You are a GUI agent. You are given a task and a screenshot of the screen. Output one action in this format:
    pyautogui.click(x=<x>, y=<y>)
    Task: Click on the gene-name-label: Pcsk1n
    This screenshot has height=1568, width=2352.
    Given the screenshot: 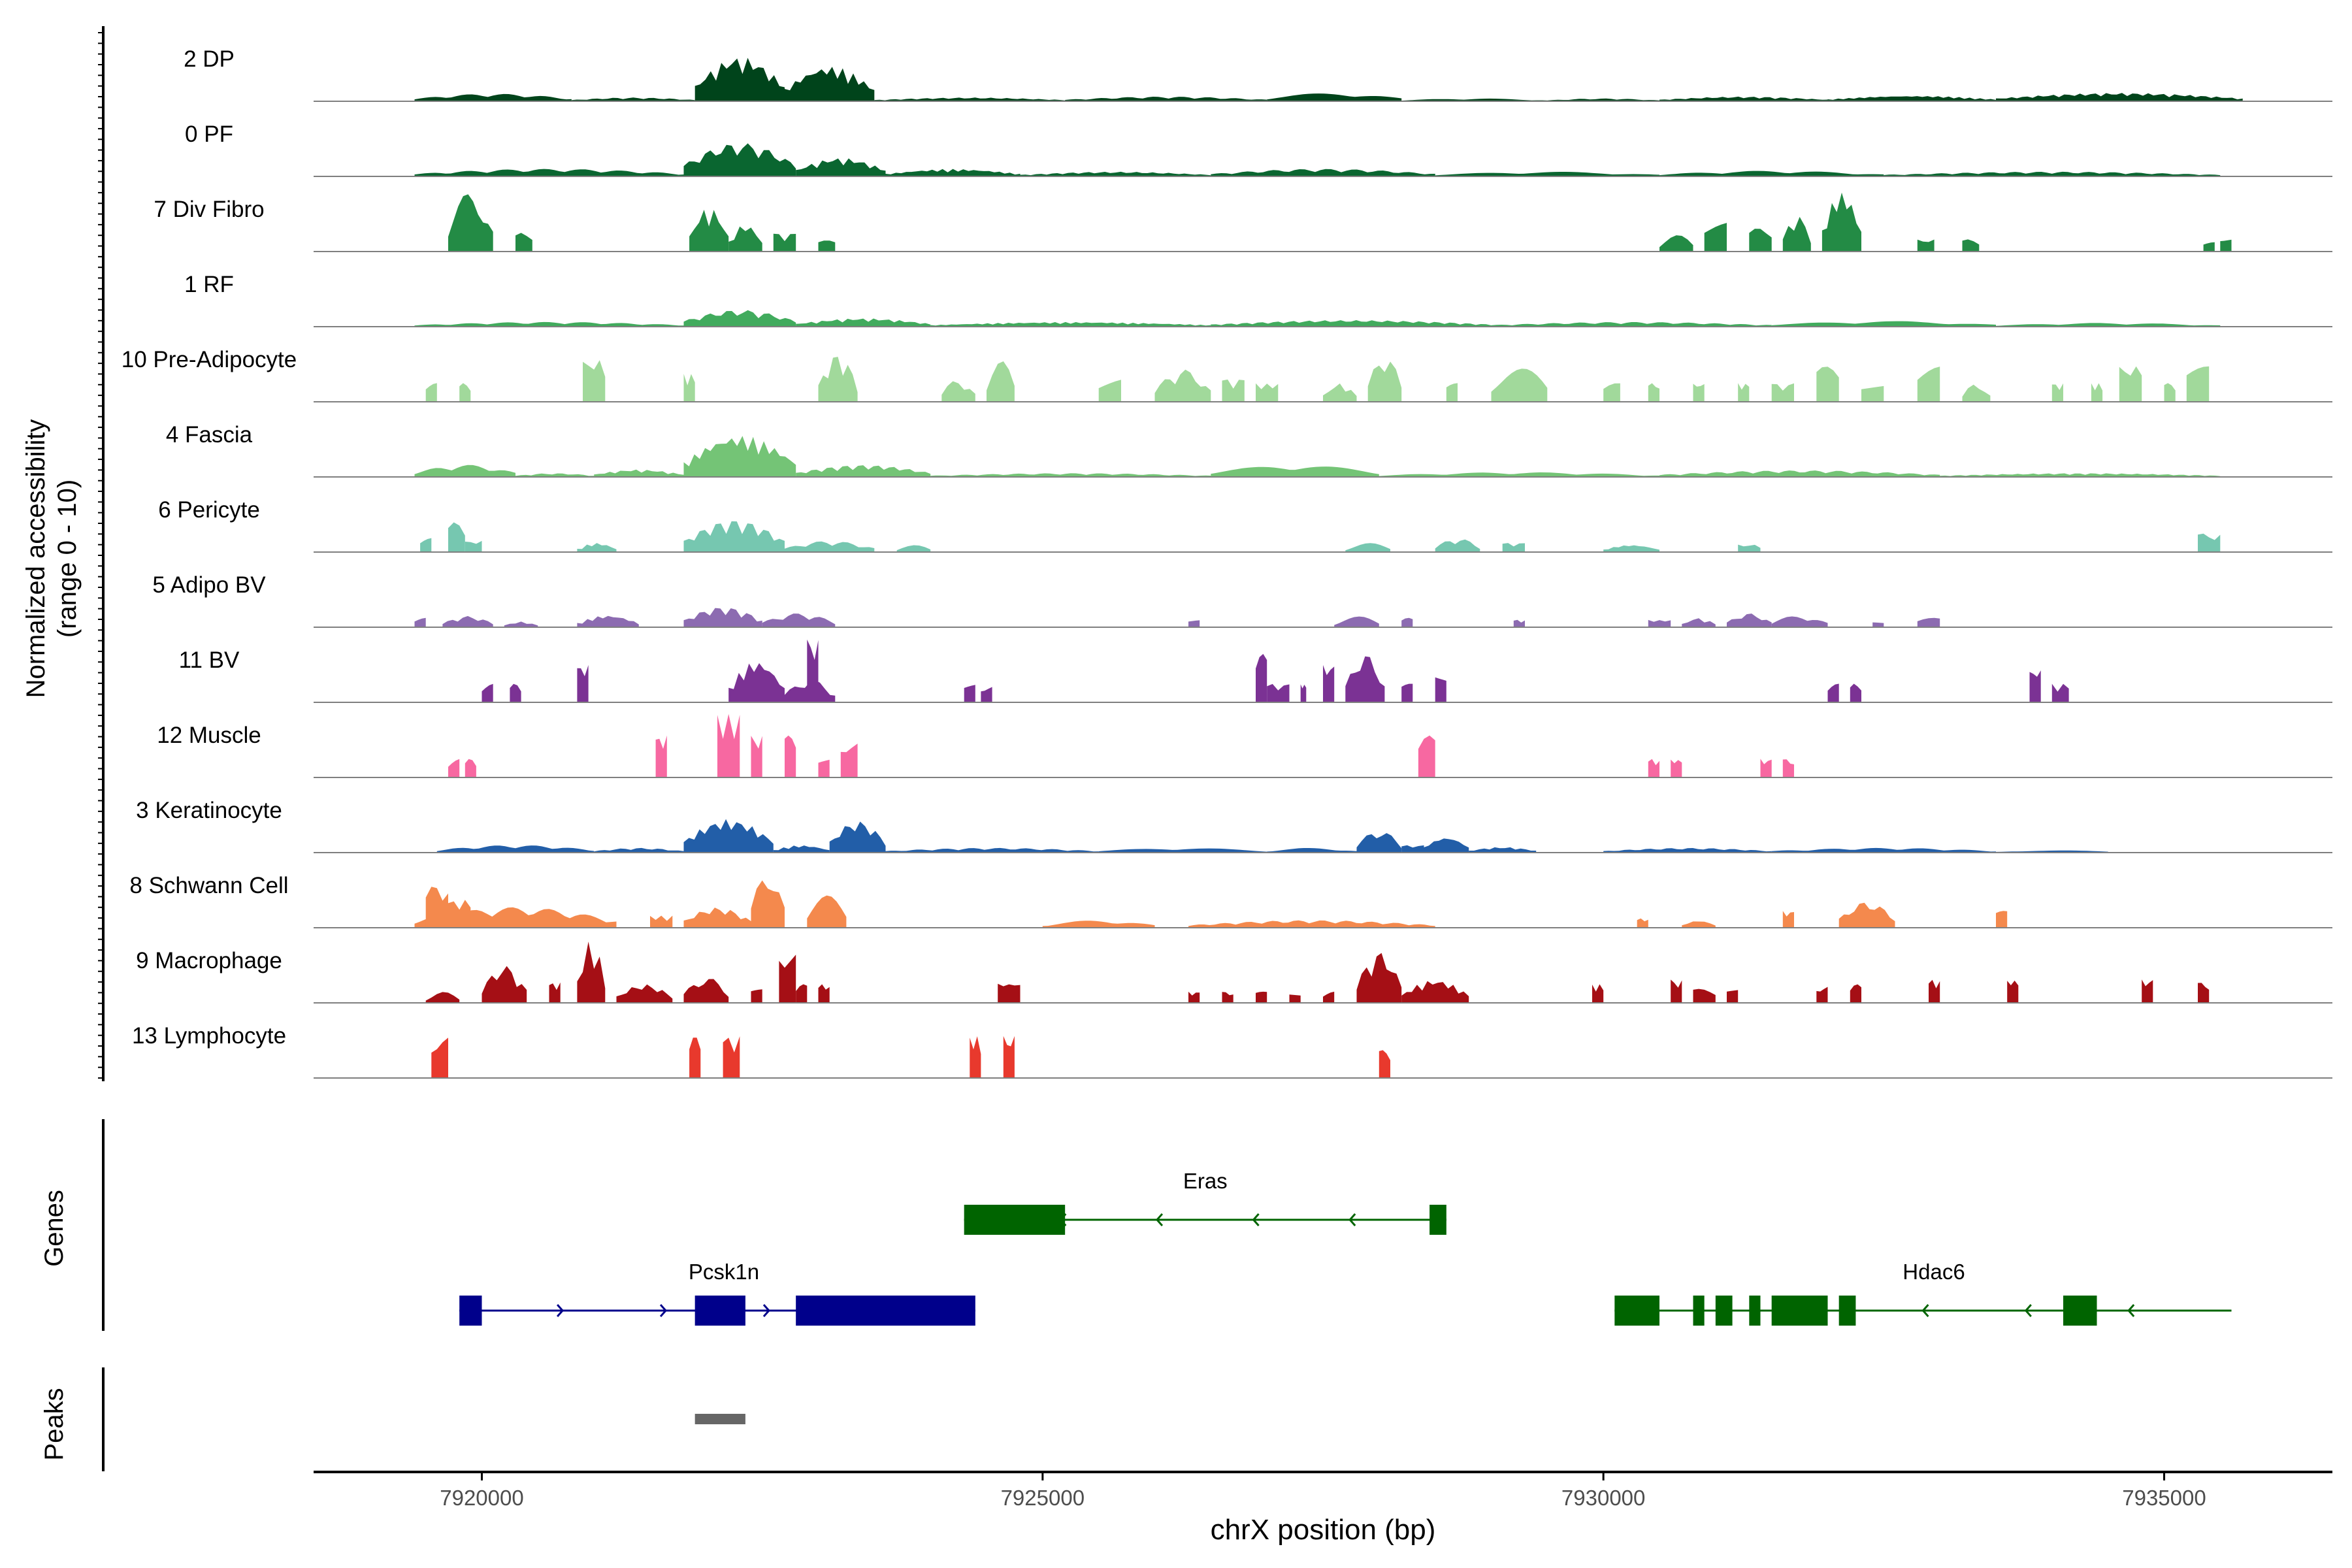 What is the action you would take?
    pyautogui.click(x=724, y=1272)
    